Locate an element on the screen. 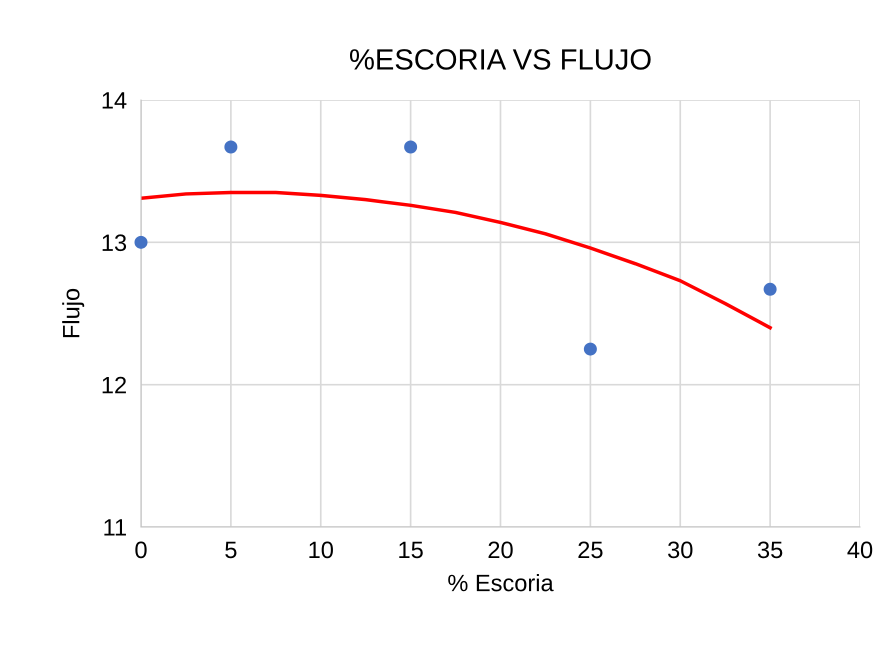 The height and width of the screenshot is (649, 894). x-tick-label: 30 is located at coordinates (680, 550).